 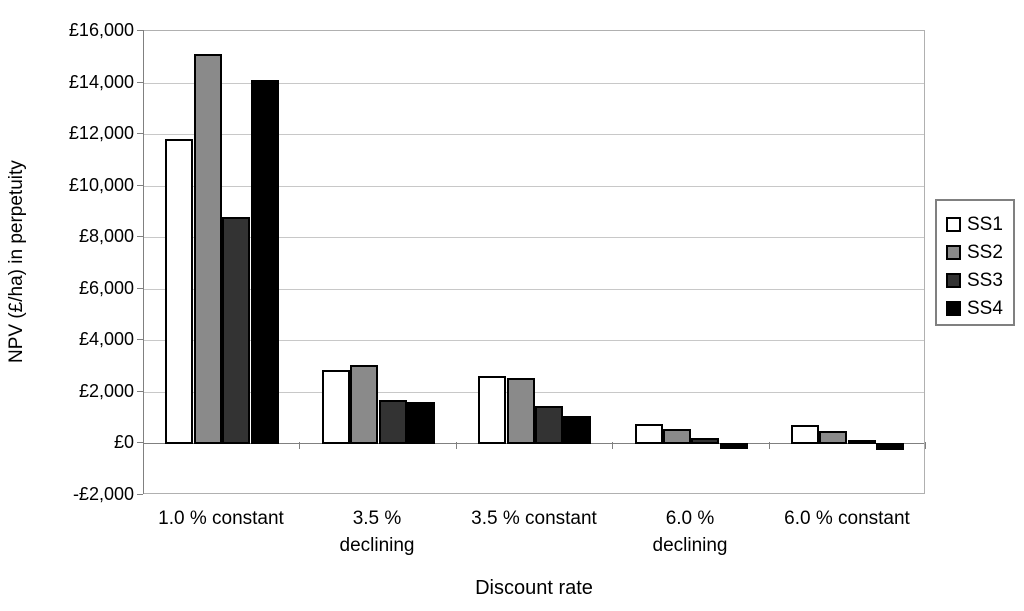 What do you see at coordinates (101, 185) in the screenshot?
I see `y-tick-label: £10,000` at bounding box center [101, 185].